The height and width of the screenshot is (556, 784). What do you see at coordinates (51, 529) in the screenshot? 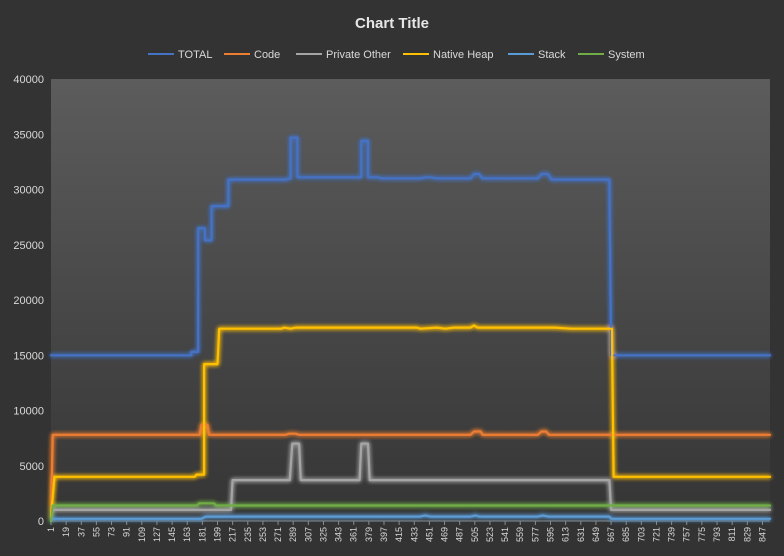
I see `x-tick-label: 1` at bounding box center [51, 529].